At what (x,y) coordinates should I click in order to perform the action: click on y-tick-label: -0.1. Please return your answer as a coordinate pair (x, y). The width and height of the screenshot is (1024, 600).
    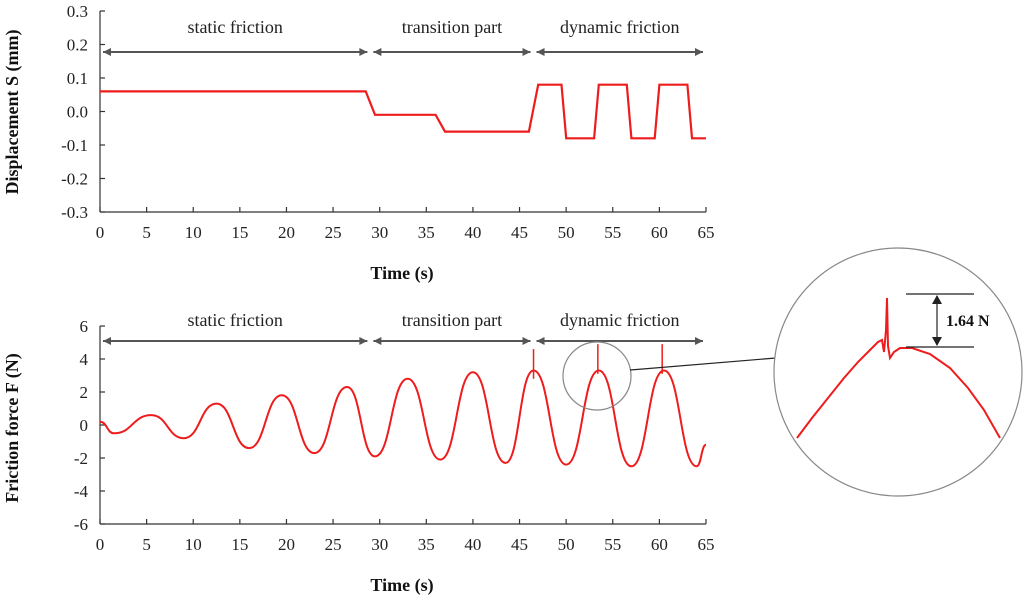
    Looking at the image, I should click on (74, 145).